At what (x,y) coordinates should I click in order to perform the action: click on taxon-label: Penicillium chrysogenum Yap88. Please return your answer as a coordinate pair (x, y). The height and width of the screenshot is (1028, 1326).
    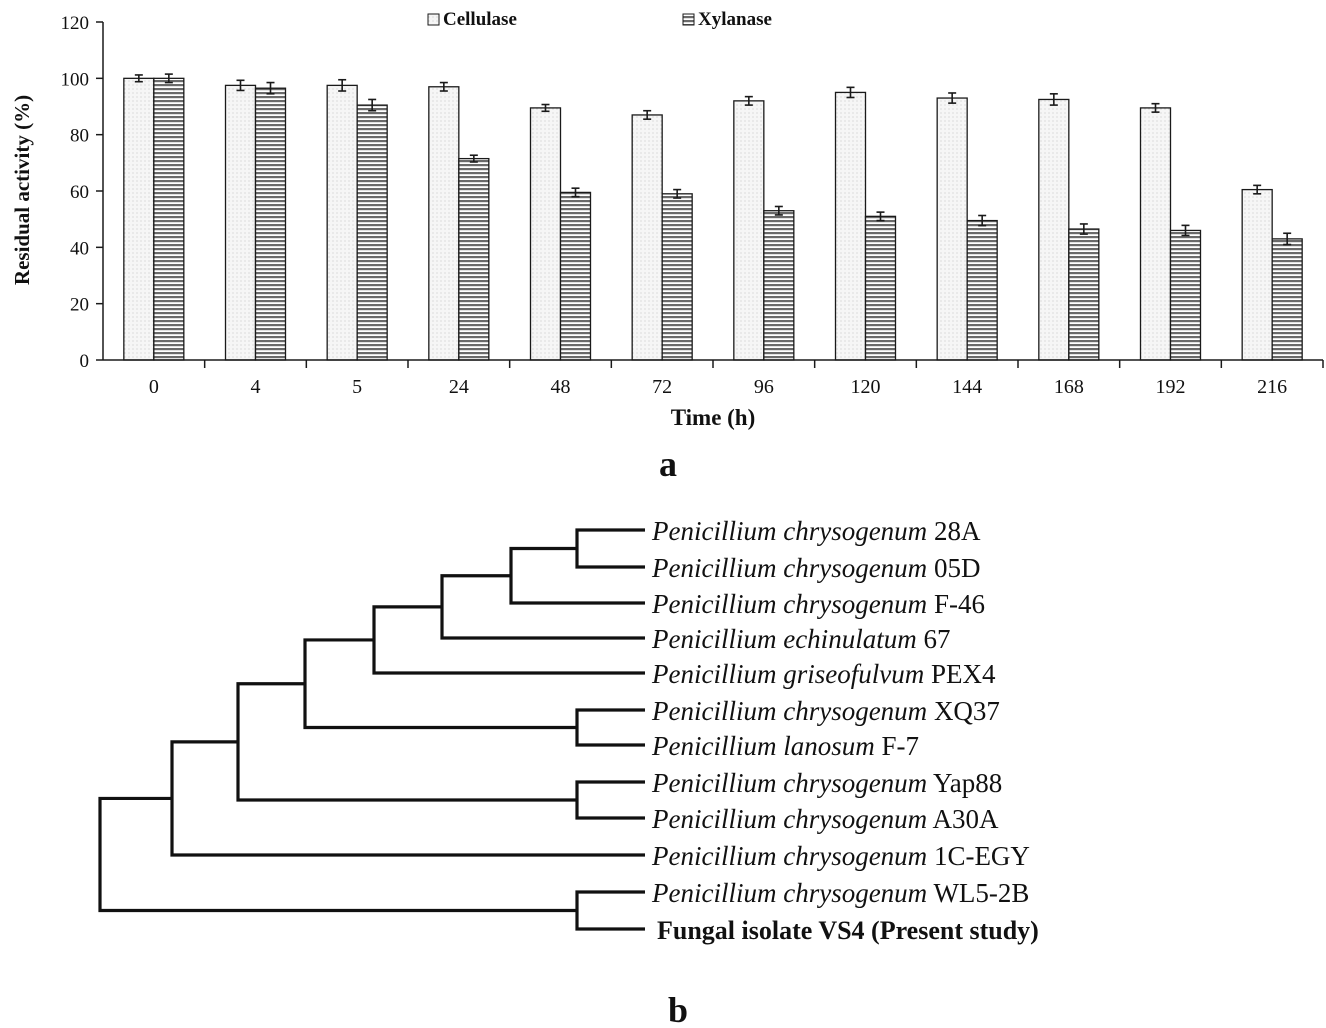
    Looking at the image, I should click on (826, 783).